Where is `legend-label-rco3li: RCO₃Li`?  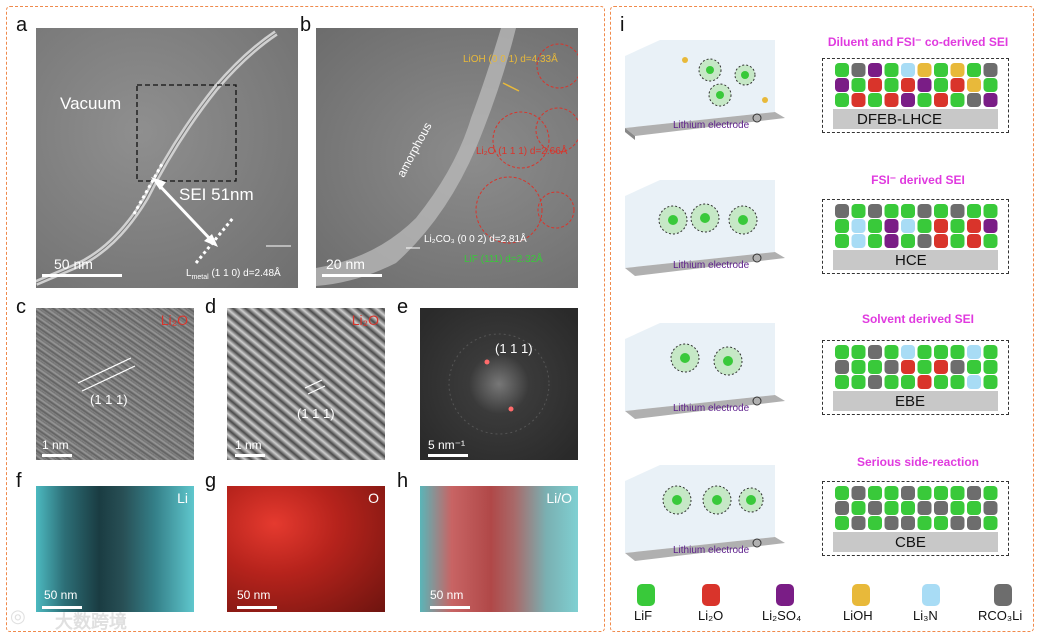
legend-label-rco3li: RCO₃Li is located at coordinates (1000, 615).